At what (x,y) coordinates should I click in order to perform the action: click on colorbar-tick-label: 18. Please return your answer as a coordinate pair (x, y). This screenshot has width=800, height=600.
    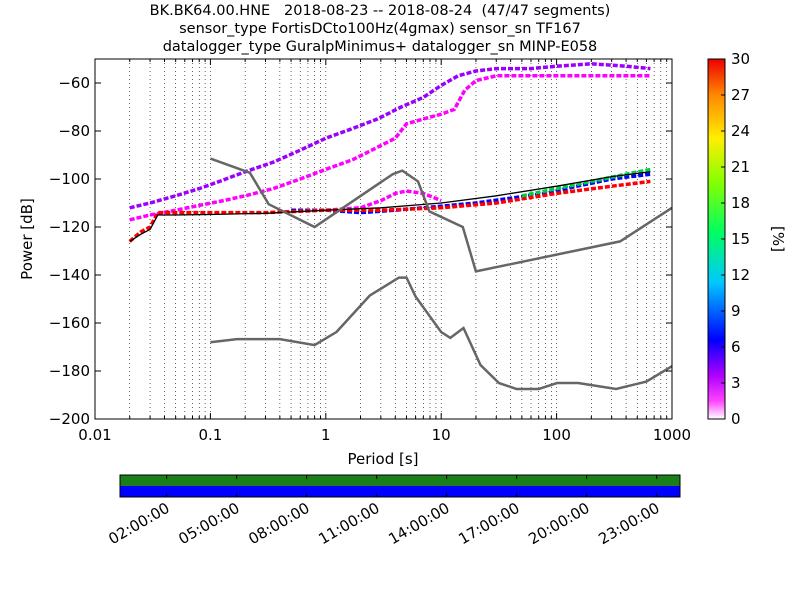
    Looking at the image, I should click on (740, 203).